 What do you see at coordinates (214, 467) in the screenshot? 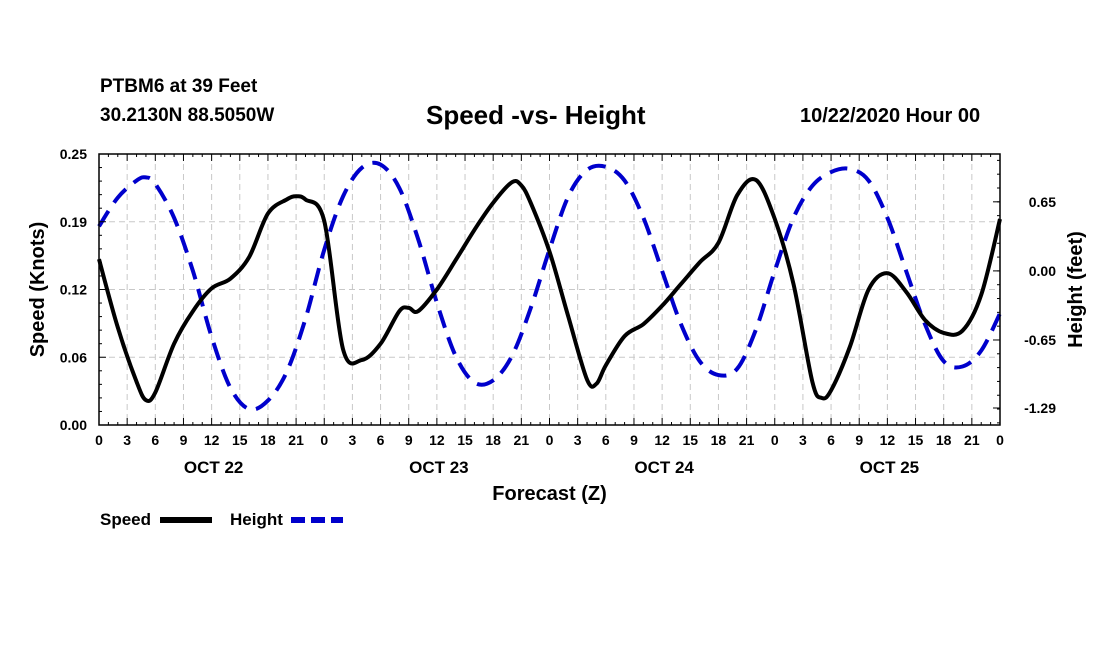
I see `day-label: OCT 22` at bounding box center [214, 467].